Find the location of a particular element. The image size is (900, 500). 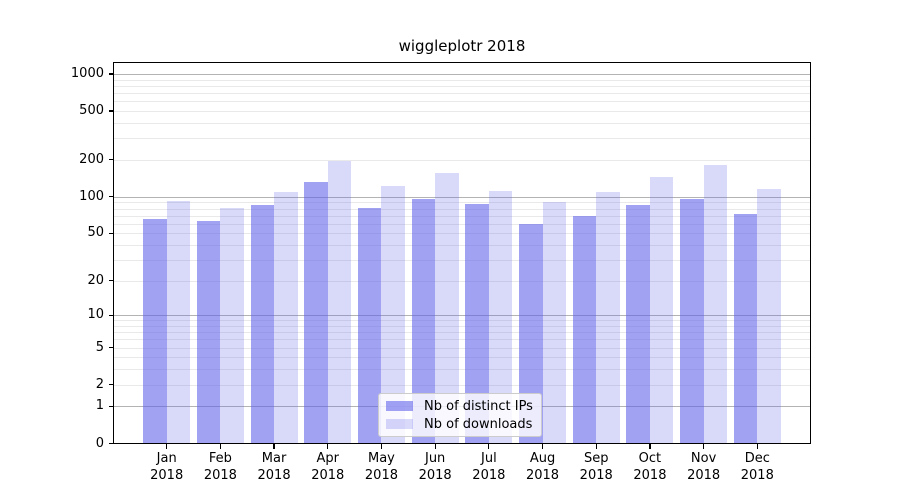

legend-swatch-distinct-ips is located at coordinates (399, 406).